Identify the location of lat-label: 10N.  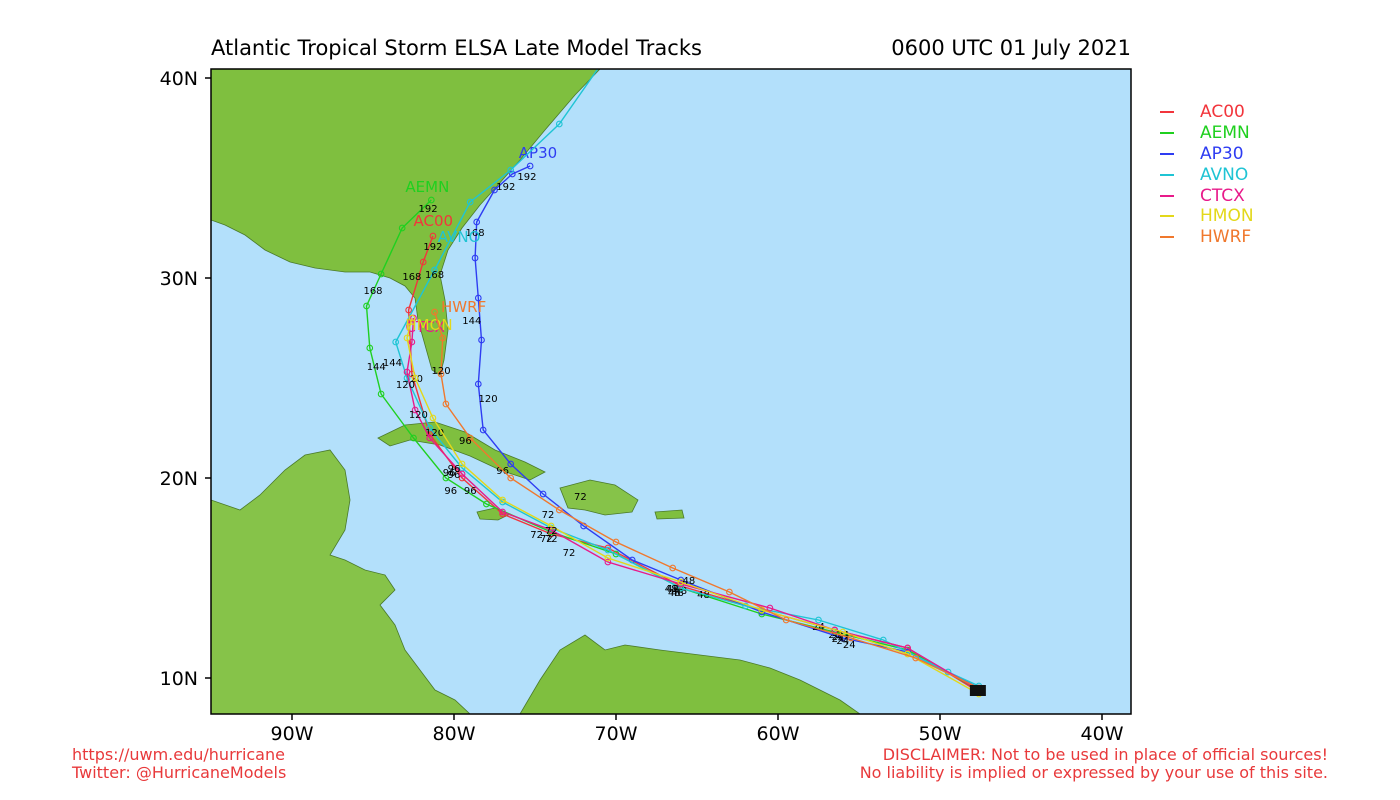
(179, 679).